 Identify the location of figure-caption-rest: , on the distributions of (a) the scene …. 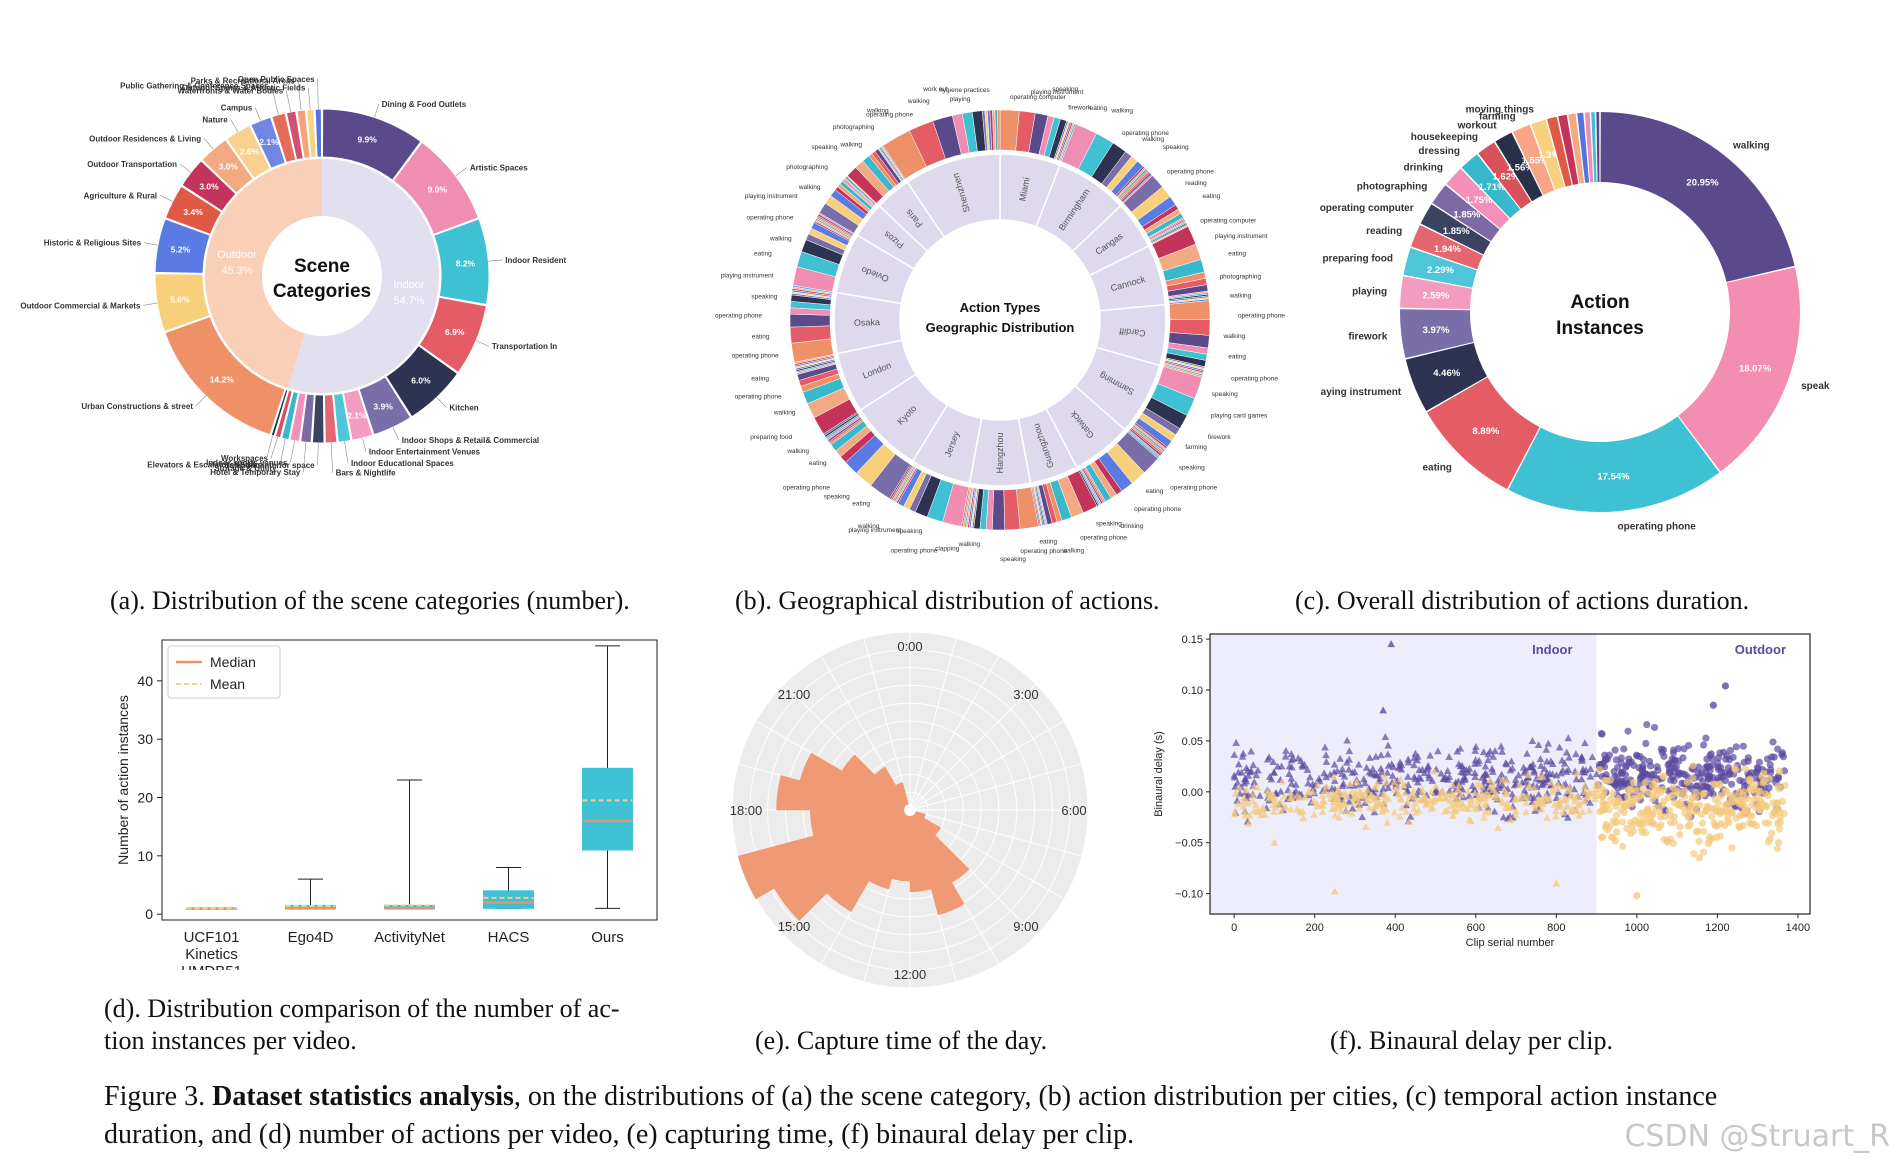
(911, 1115).